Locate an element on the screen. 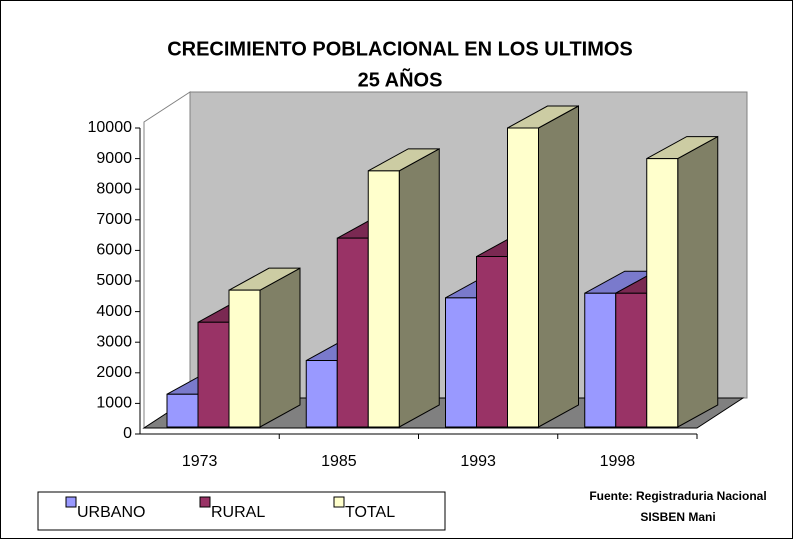 This screenshot has width=793, height=539. left-wall is located at coordinates (167, 260).